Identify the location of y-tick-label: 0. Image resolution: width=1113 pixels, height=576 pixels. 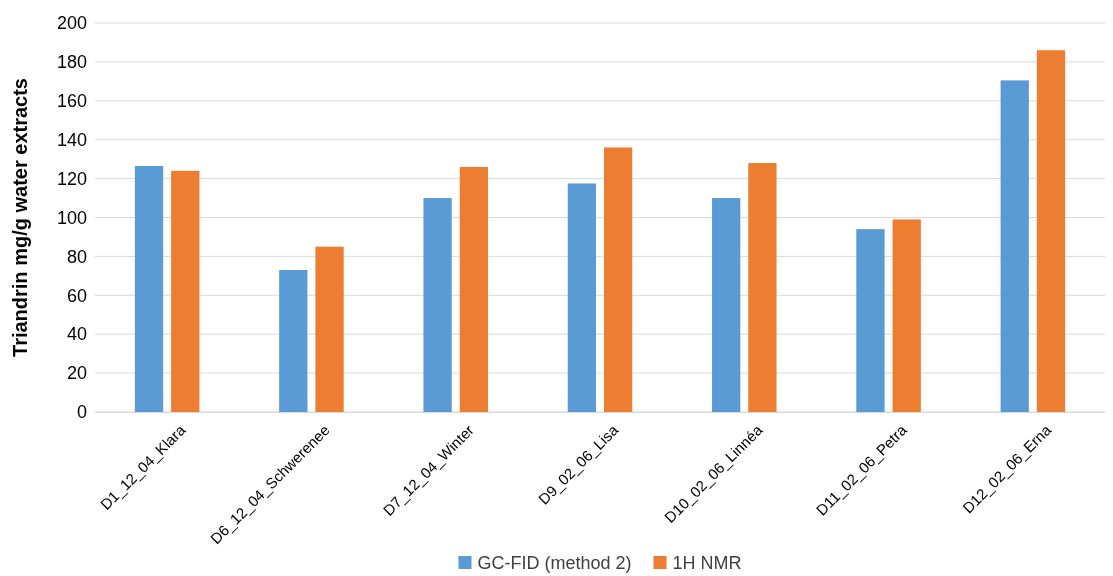
(81, 412).